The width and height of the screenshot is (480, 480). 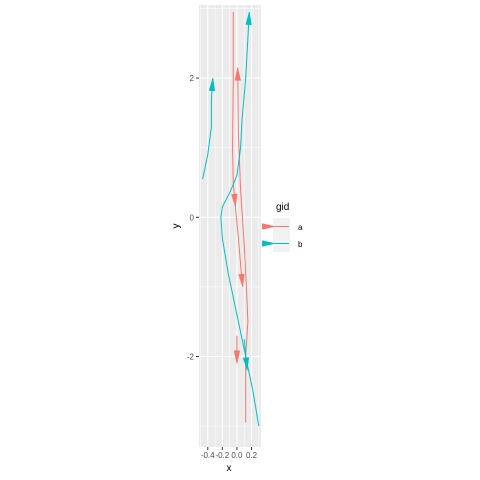 I want to click on legend-key-a-arrow, so click(x=269, y=226).